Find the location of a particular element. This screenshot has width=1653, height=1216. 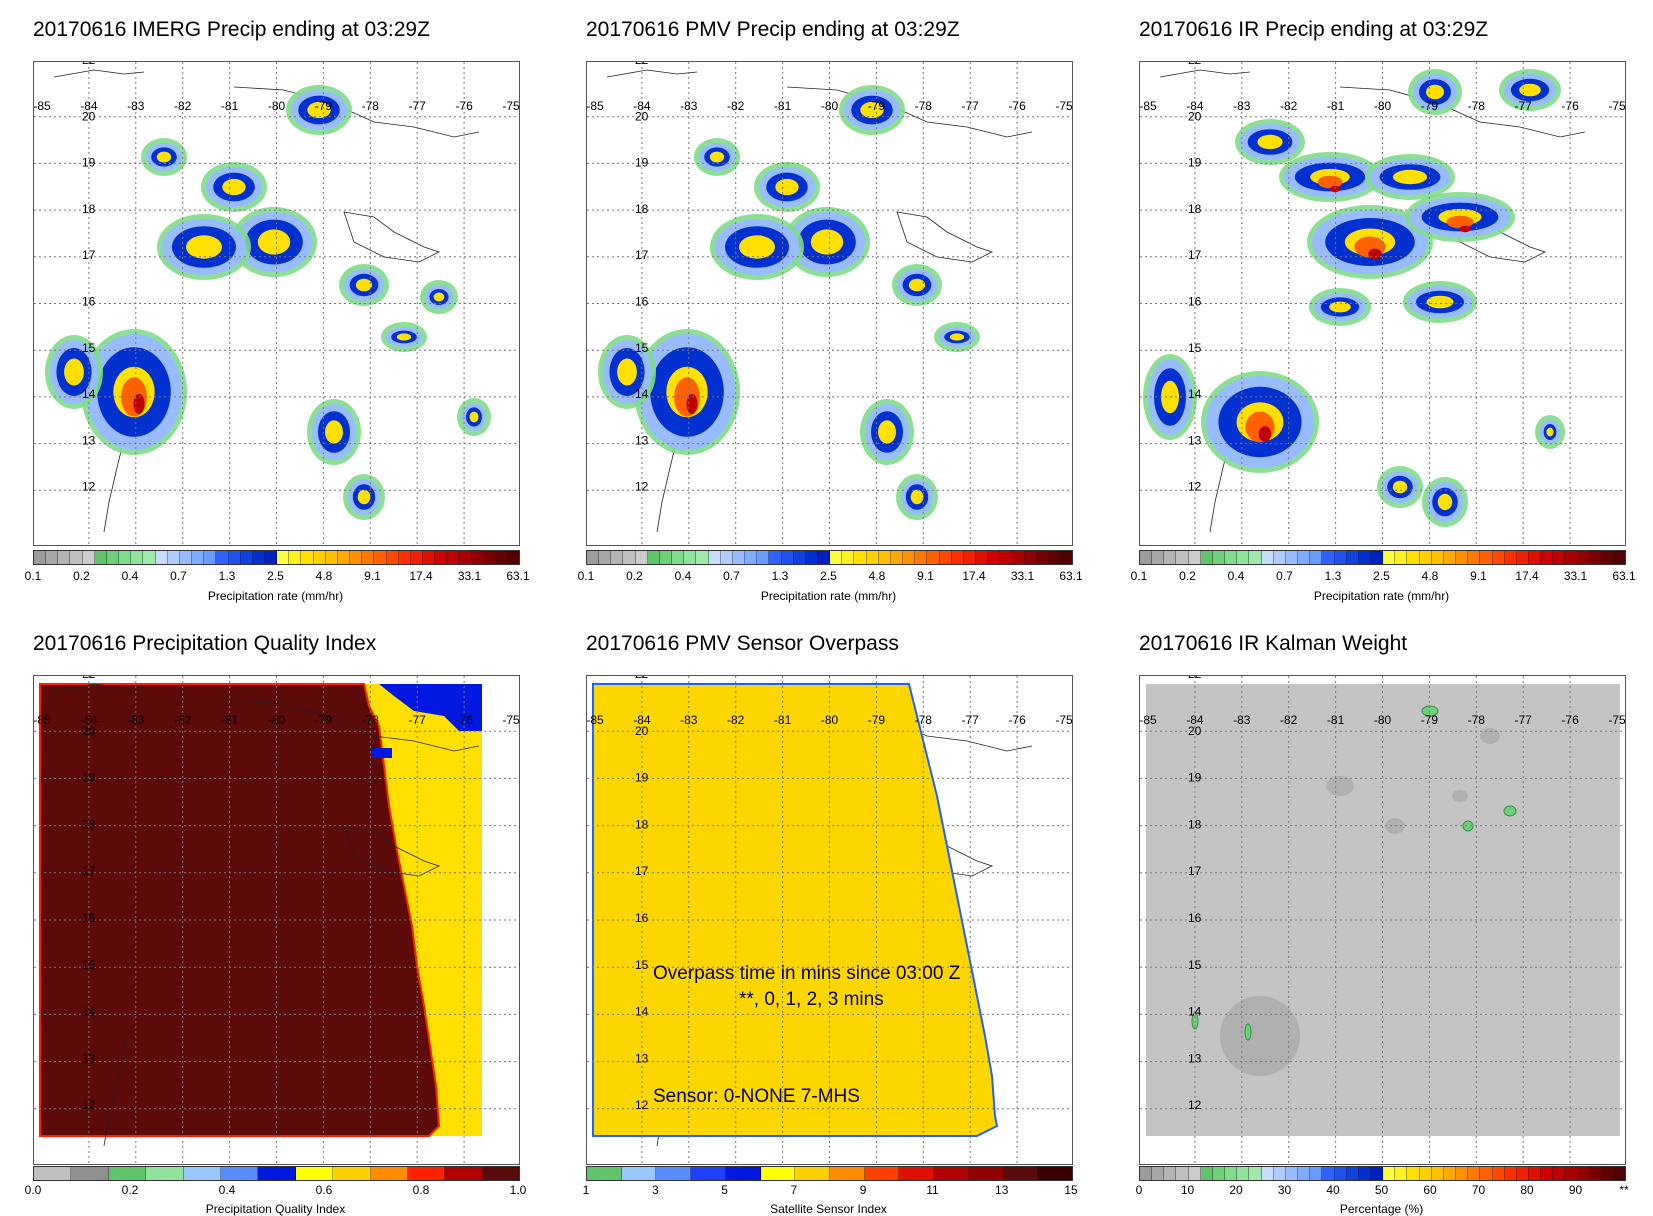

cuba-coast is located at coordinates (266, 717).